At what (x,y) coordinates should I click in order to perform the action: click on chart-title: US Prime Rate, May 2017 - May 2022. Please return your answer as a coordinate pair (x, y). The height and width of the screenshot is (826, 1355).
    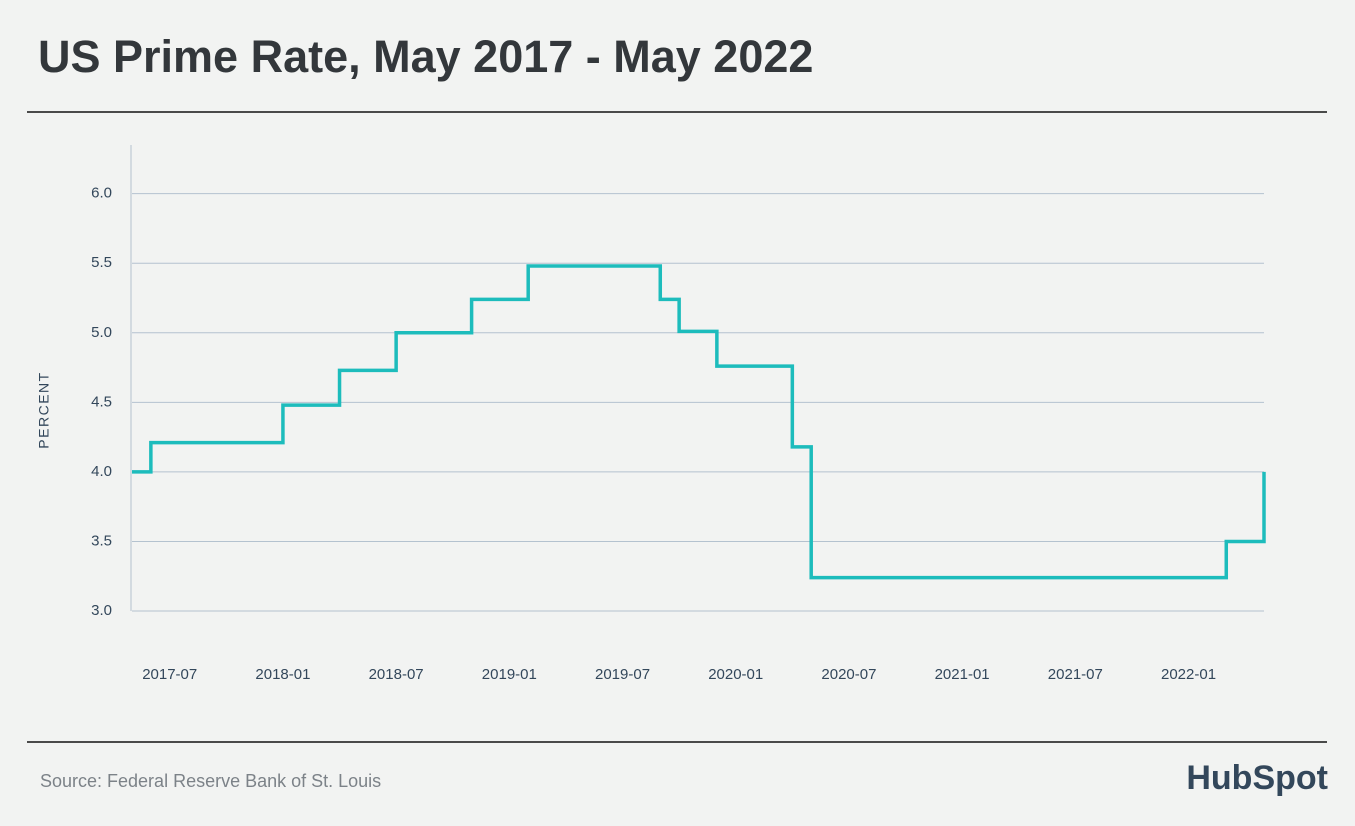
    Looking at the image, I should click on (425, 56).